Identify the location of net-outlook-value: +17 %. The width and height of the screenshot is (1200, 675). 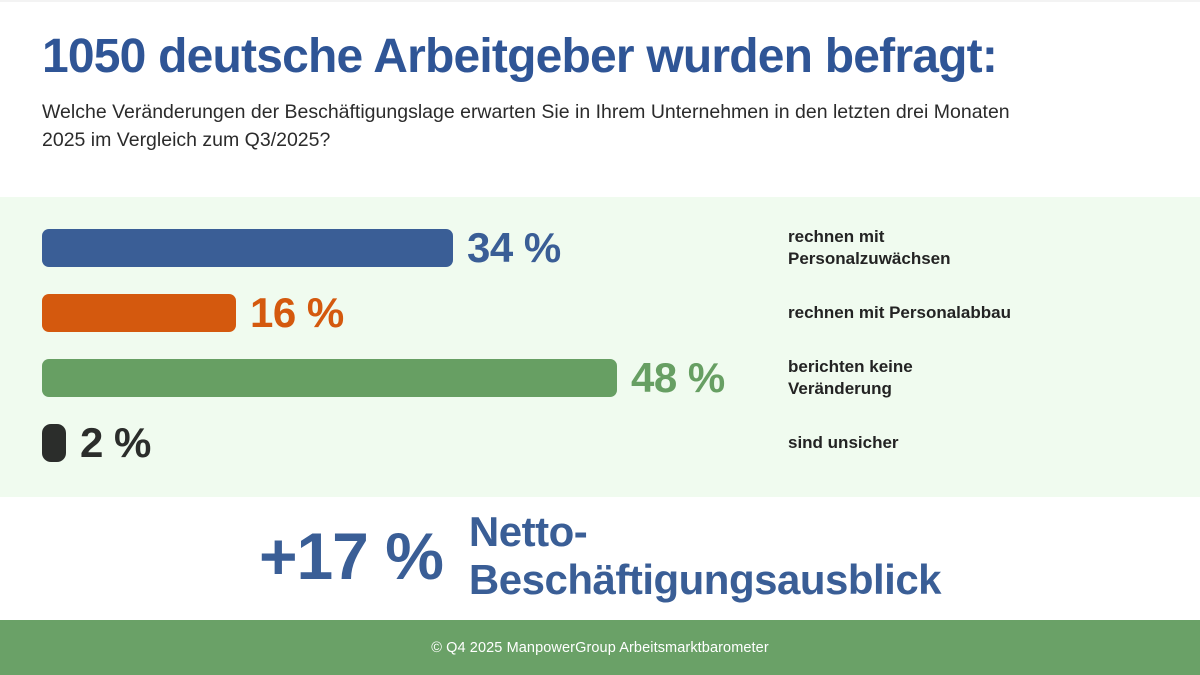
(351, 555).